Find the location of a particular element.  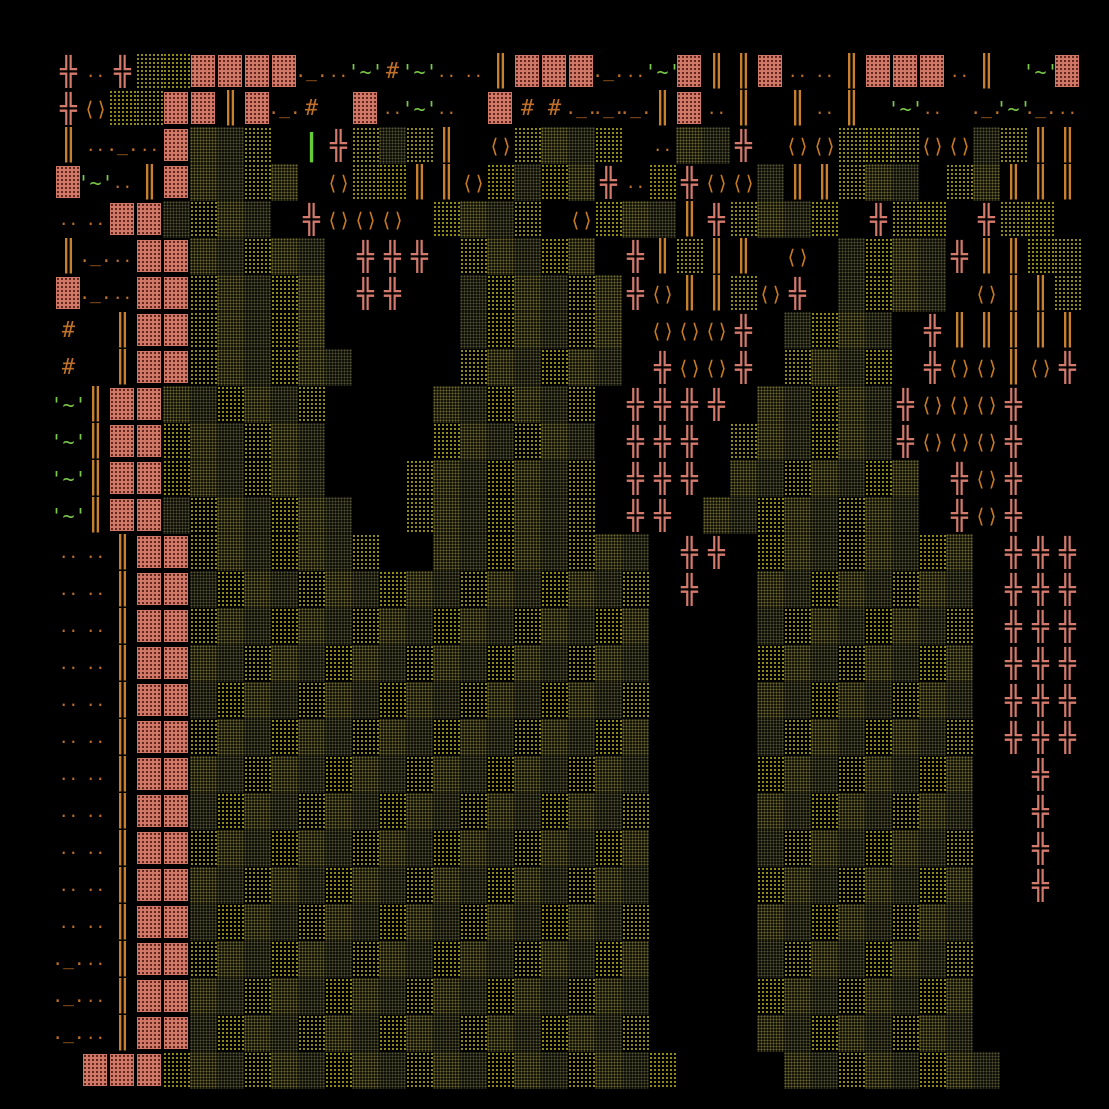

bush-icon: ⟨⟩ is located at coordinates (581, 219).